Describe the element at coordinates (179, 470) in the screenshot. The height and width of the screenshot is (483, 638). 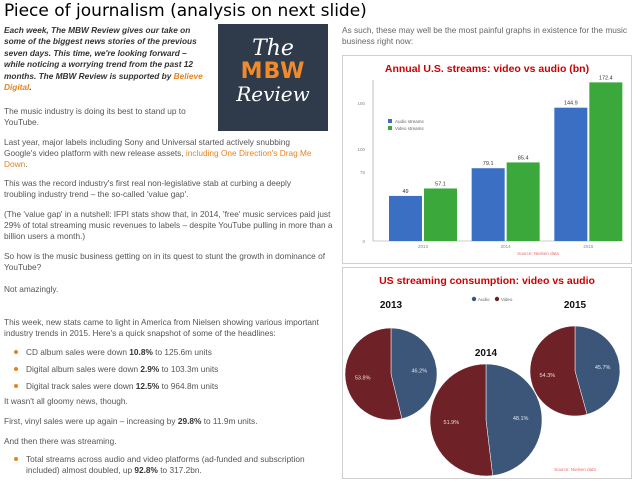
I see `bullet-text: to 317.2bn.` at that location.